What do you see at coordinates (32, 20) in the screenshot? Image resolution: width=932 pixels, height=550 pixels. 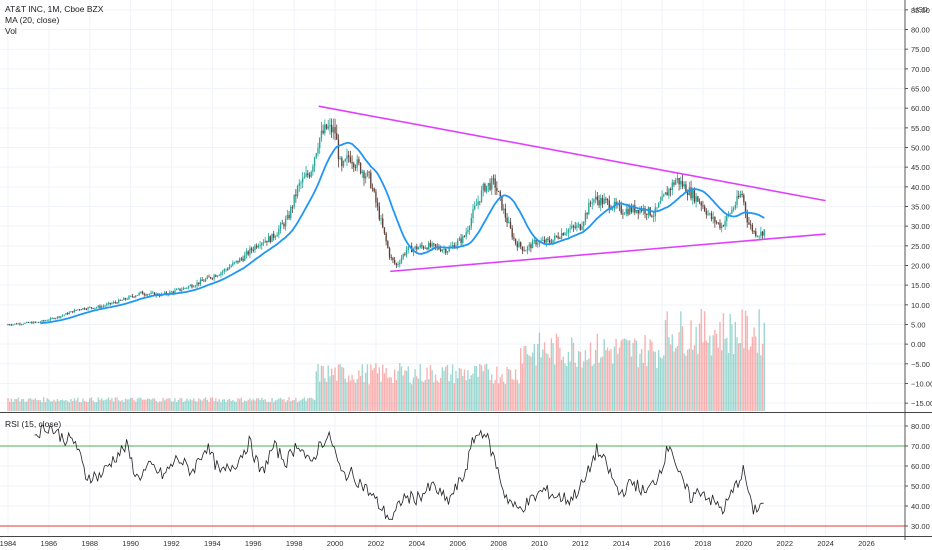 I see `ma-legend: MA (20, close)` at bounding box center [32, 20].